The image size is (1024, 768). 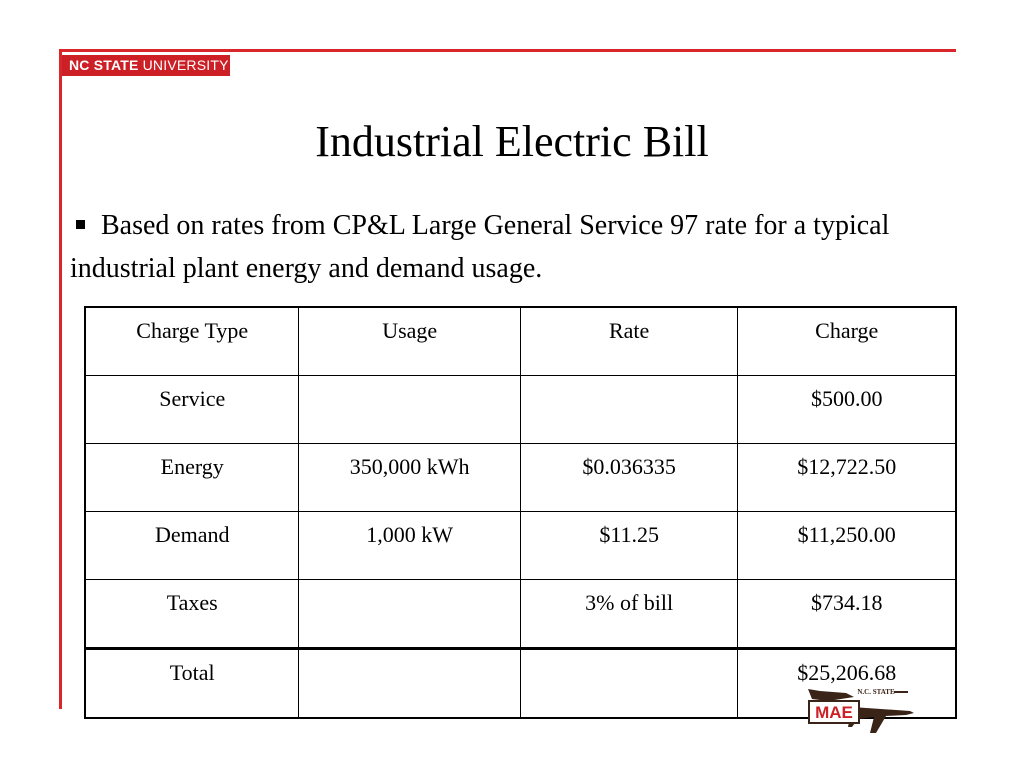 I want to click on cell-charge-type: Demand, so click(x=192, y=545).